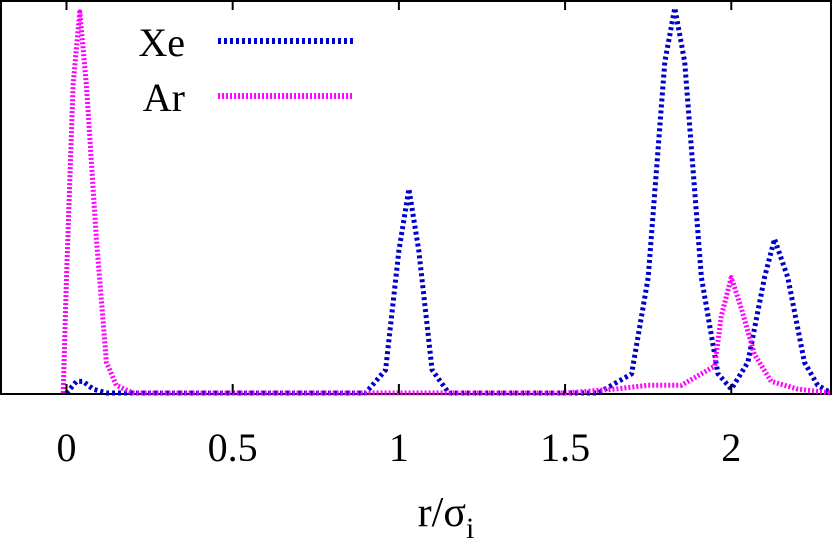 The image size is (832, 549). I want to click on x-tick-label: 1, so click(399, 447).